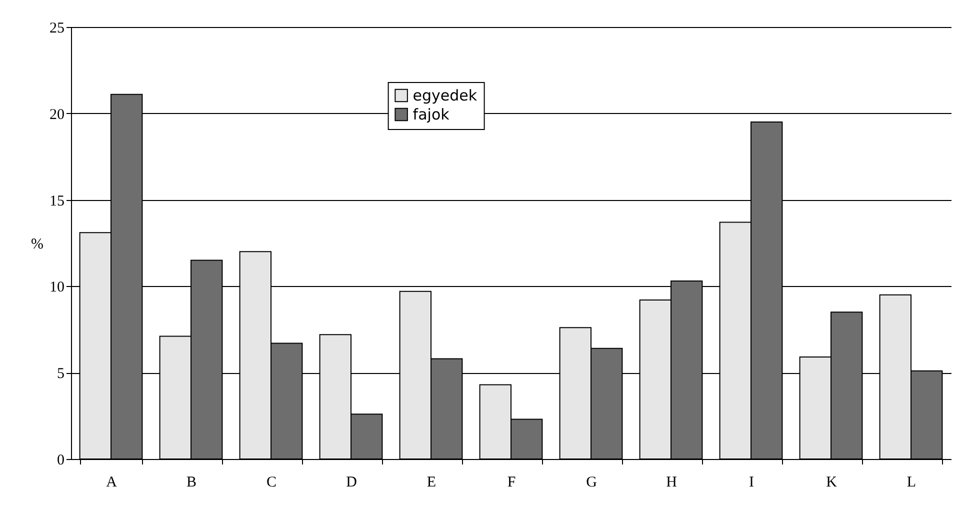  I want to click on x-tick-label: G, so click(592, 482).